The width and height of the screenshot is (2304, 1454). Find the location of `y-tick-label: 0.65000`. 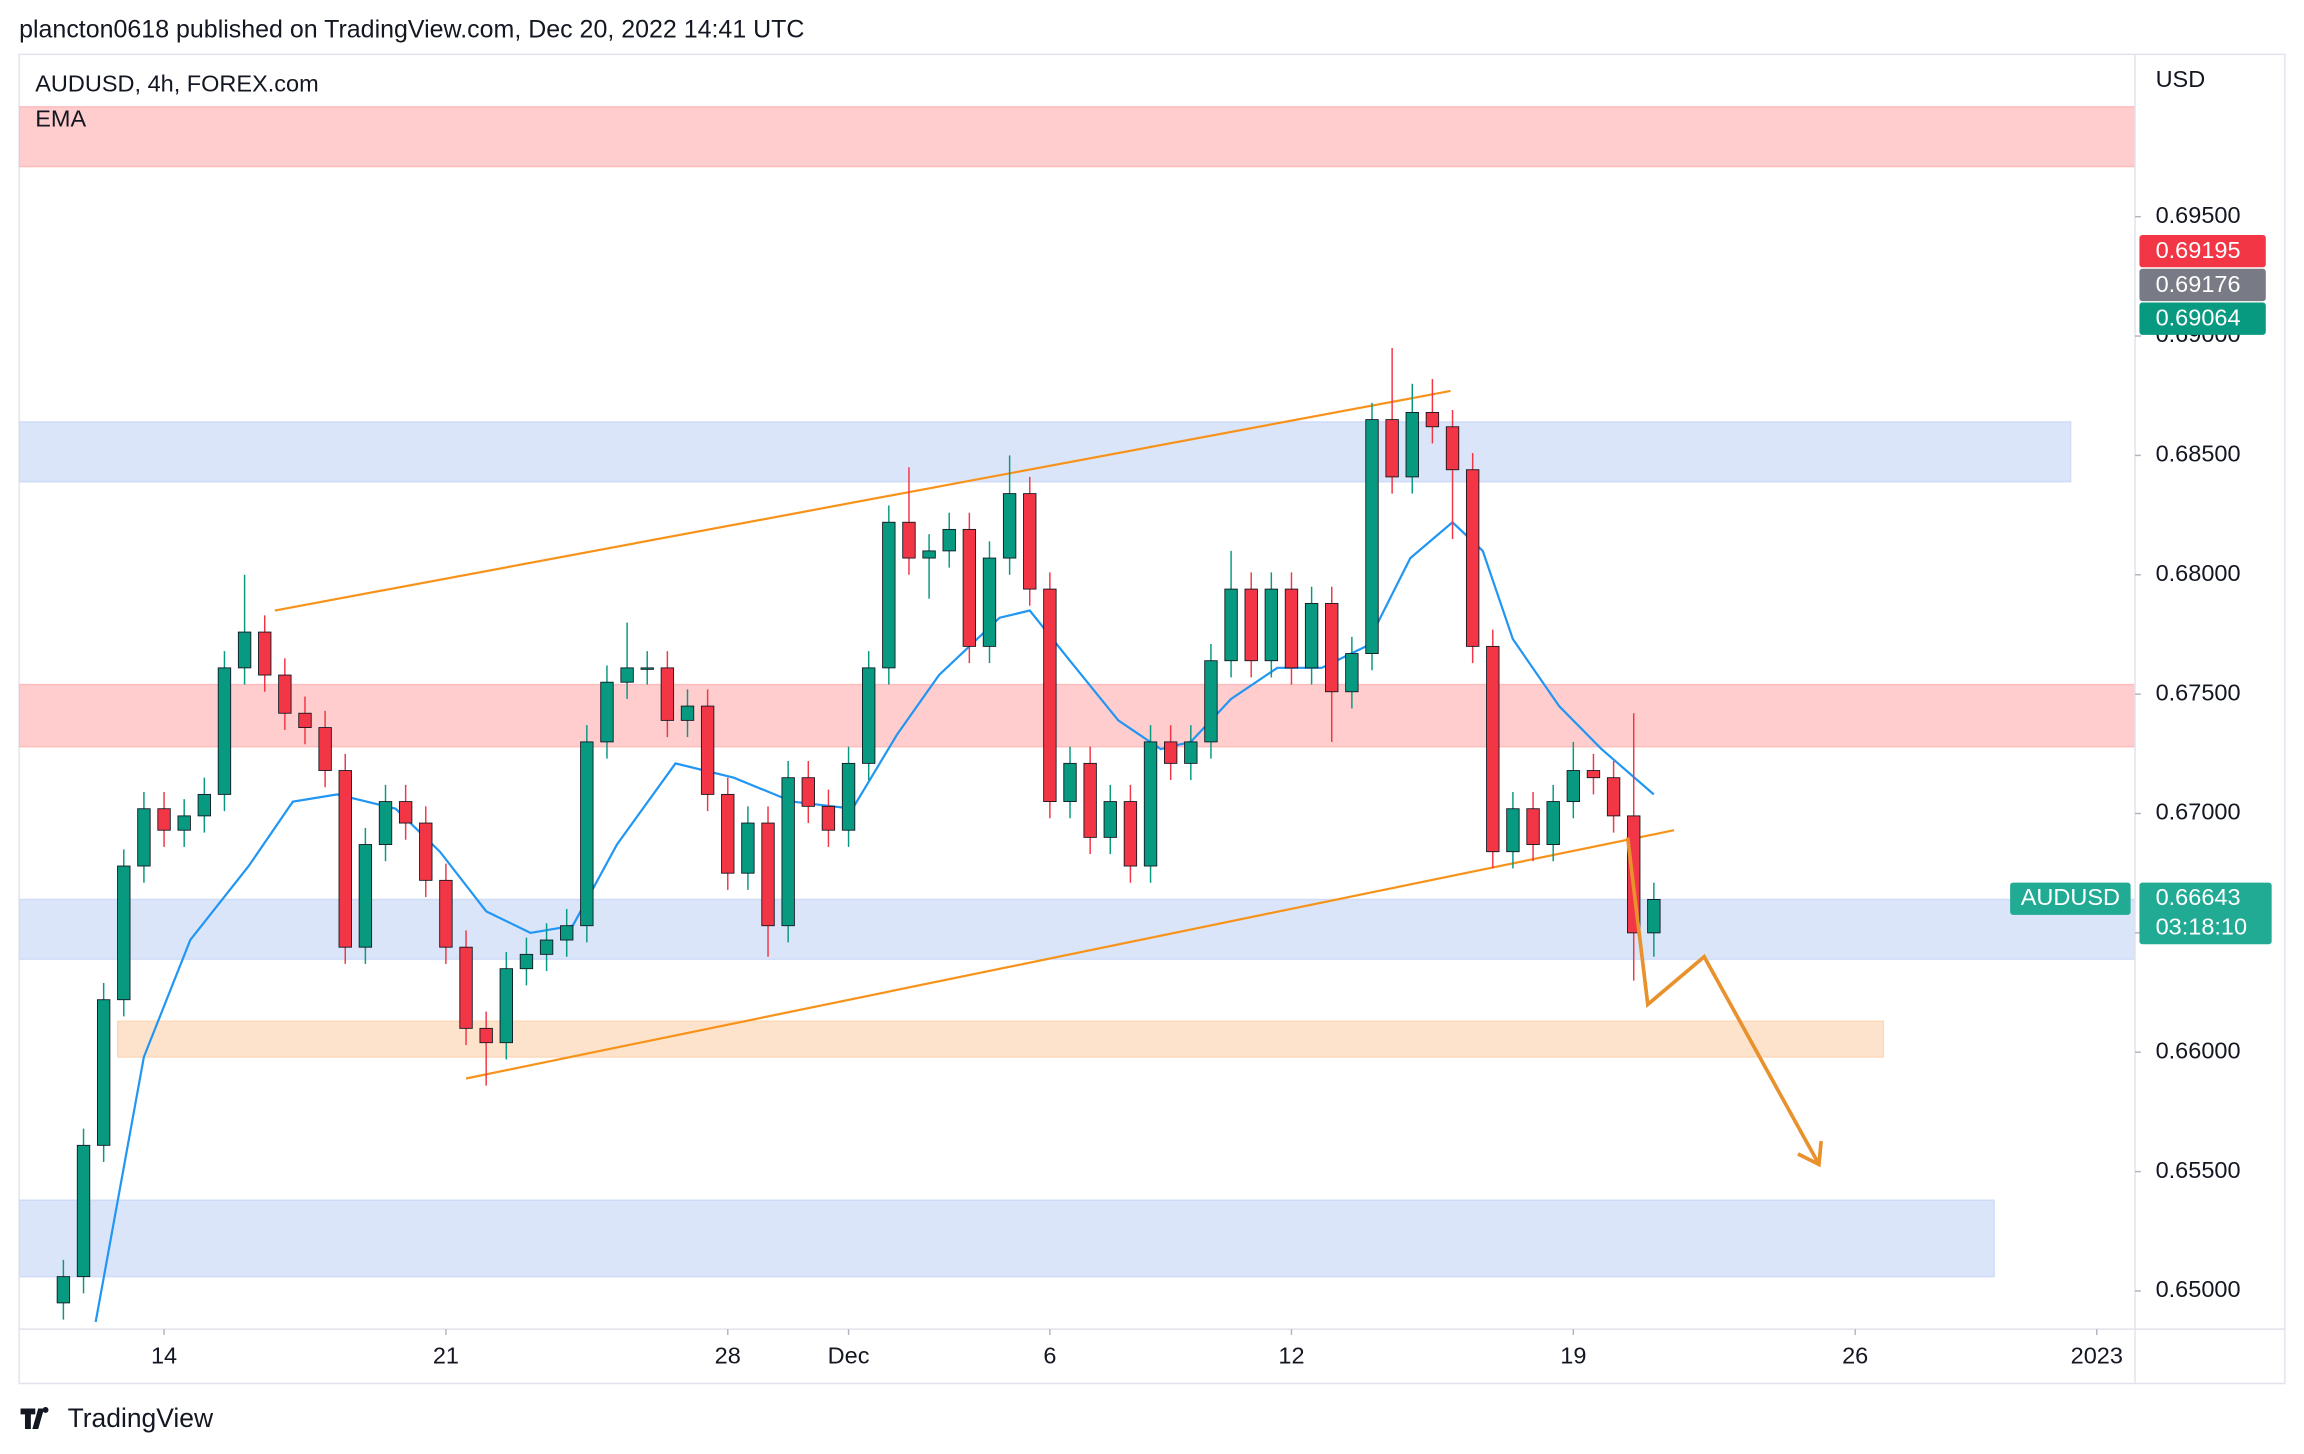

y-tick-label: 0.65000 is located at coordinates (2198, 1289).